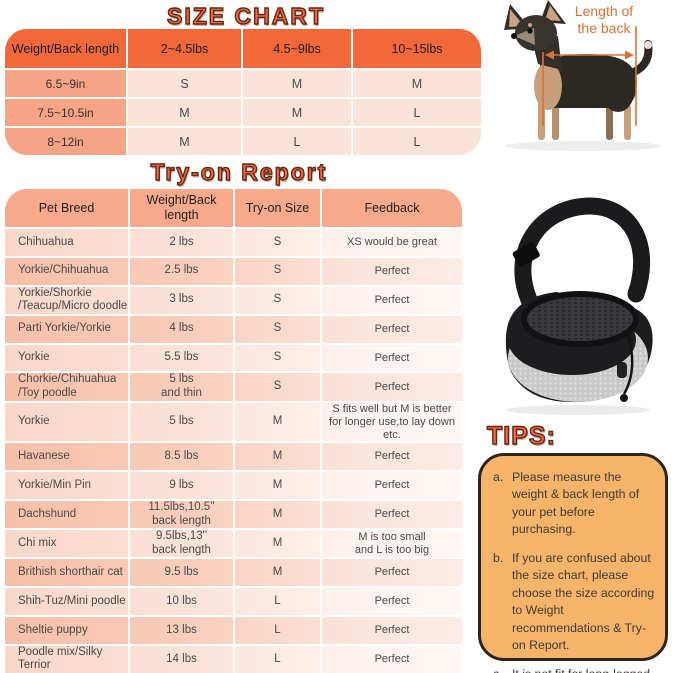 The height and width of the screenshot is (673, 679). What do you see at coordinates (417, 48) in the screenshot?
I see `size-chart-header-cell: 10~15lbs` at bounding box center [417, 48].